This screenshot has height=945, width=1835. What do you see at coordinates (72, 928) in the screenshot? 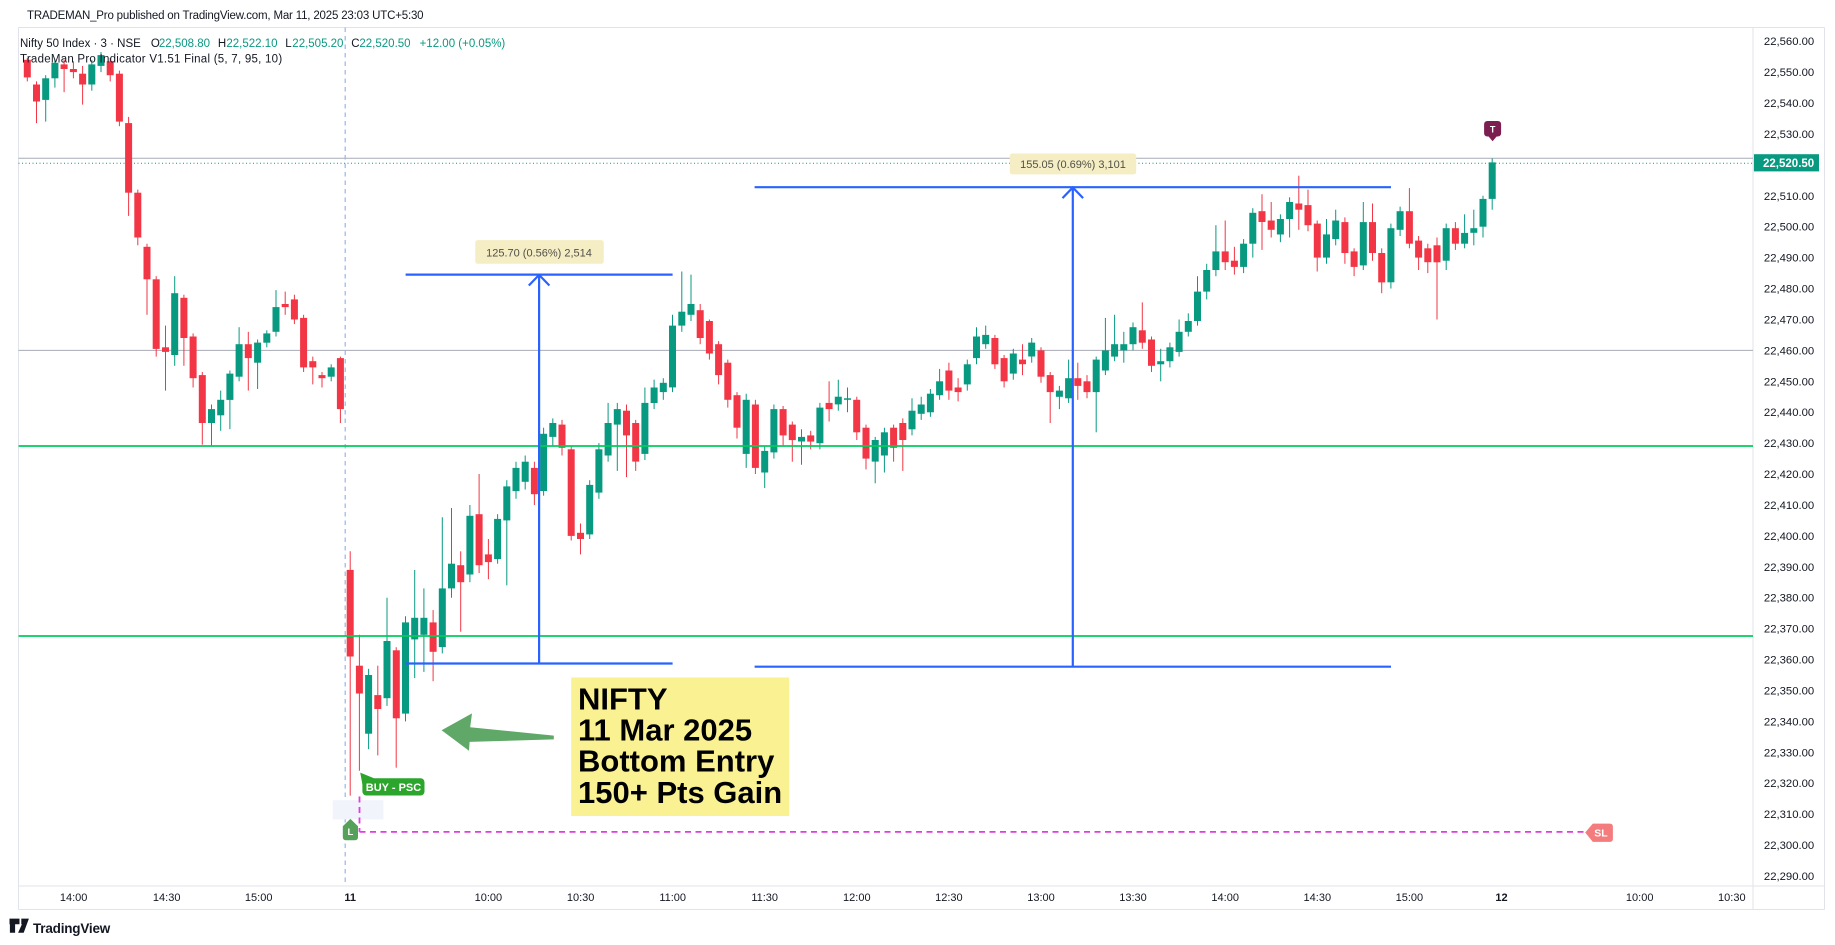
I see `svg-text: TradingView` at bounding box center [72, 928].